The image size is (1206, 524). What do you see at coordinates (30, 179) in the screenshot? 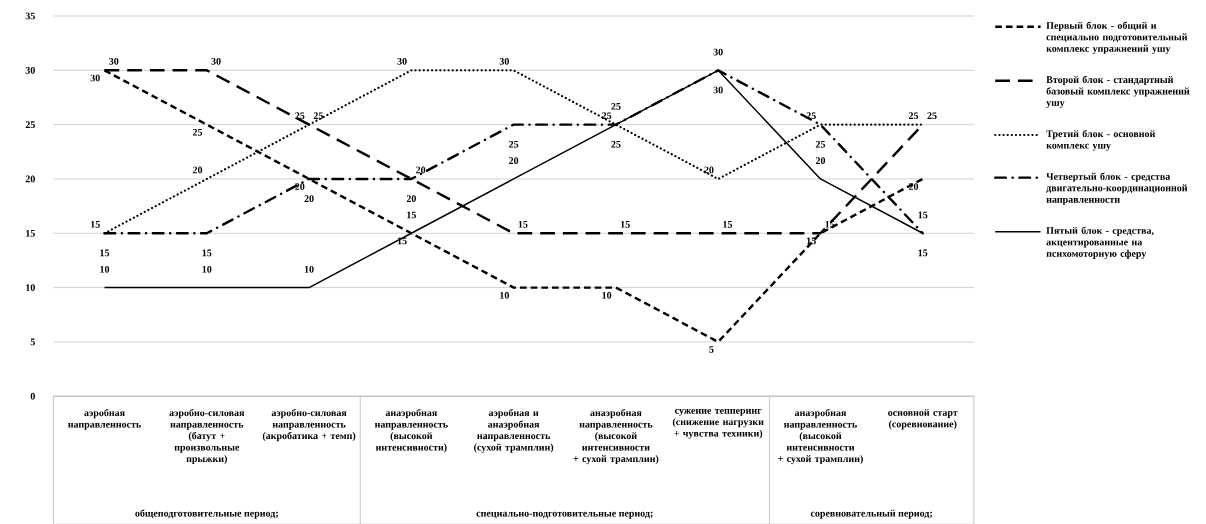
I see `y-tick-label: 20` at bounding box center [30, 179].